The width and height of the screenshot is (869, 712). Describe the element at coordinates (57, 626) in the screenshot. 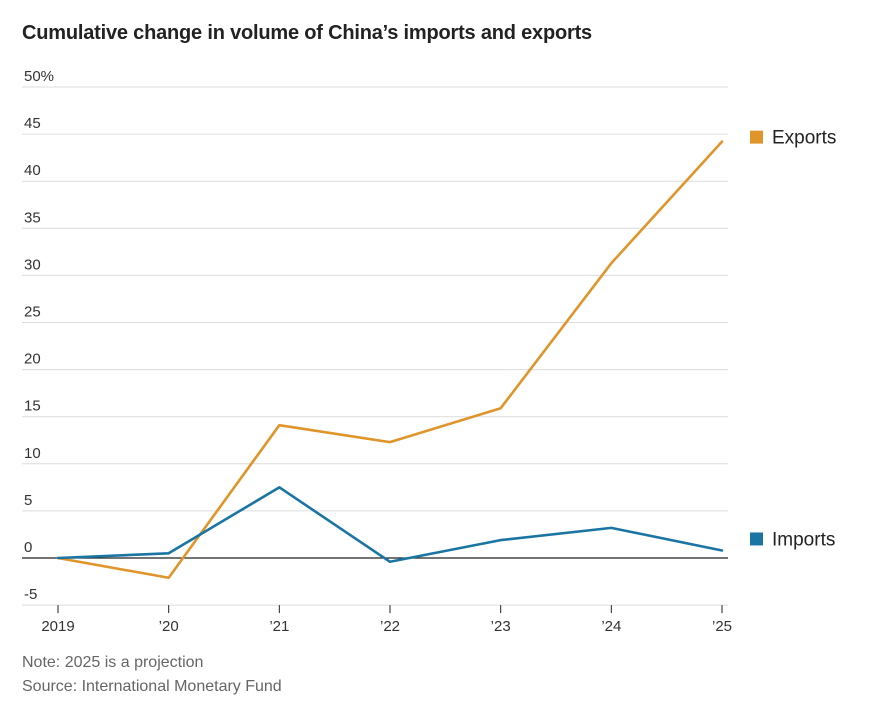

I see `x-tick-label: 2019` at that location.